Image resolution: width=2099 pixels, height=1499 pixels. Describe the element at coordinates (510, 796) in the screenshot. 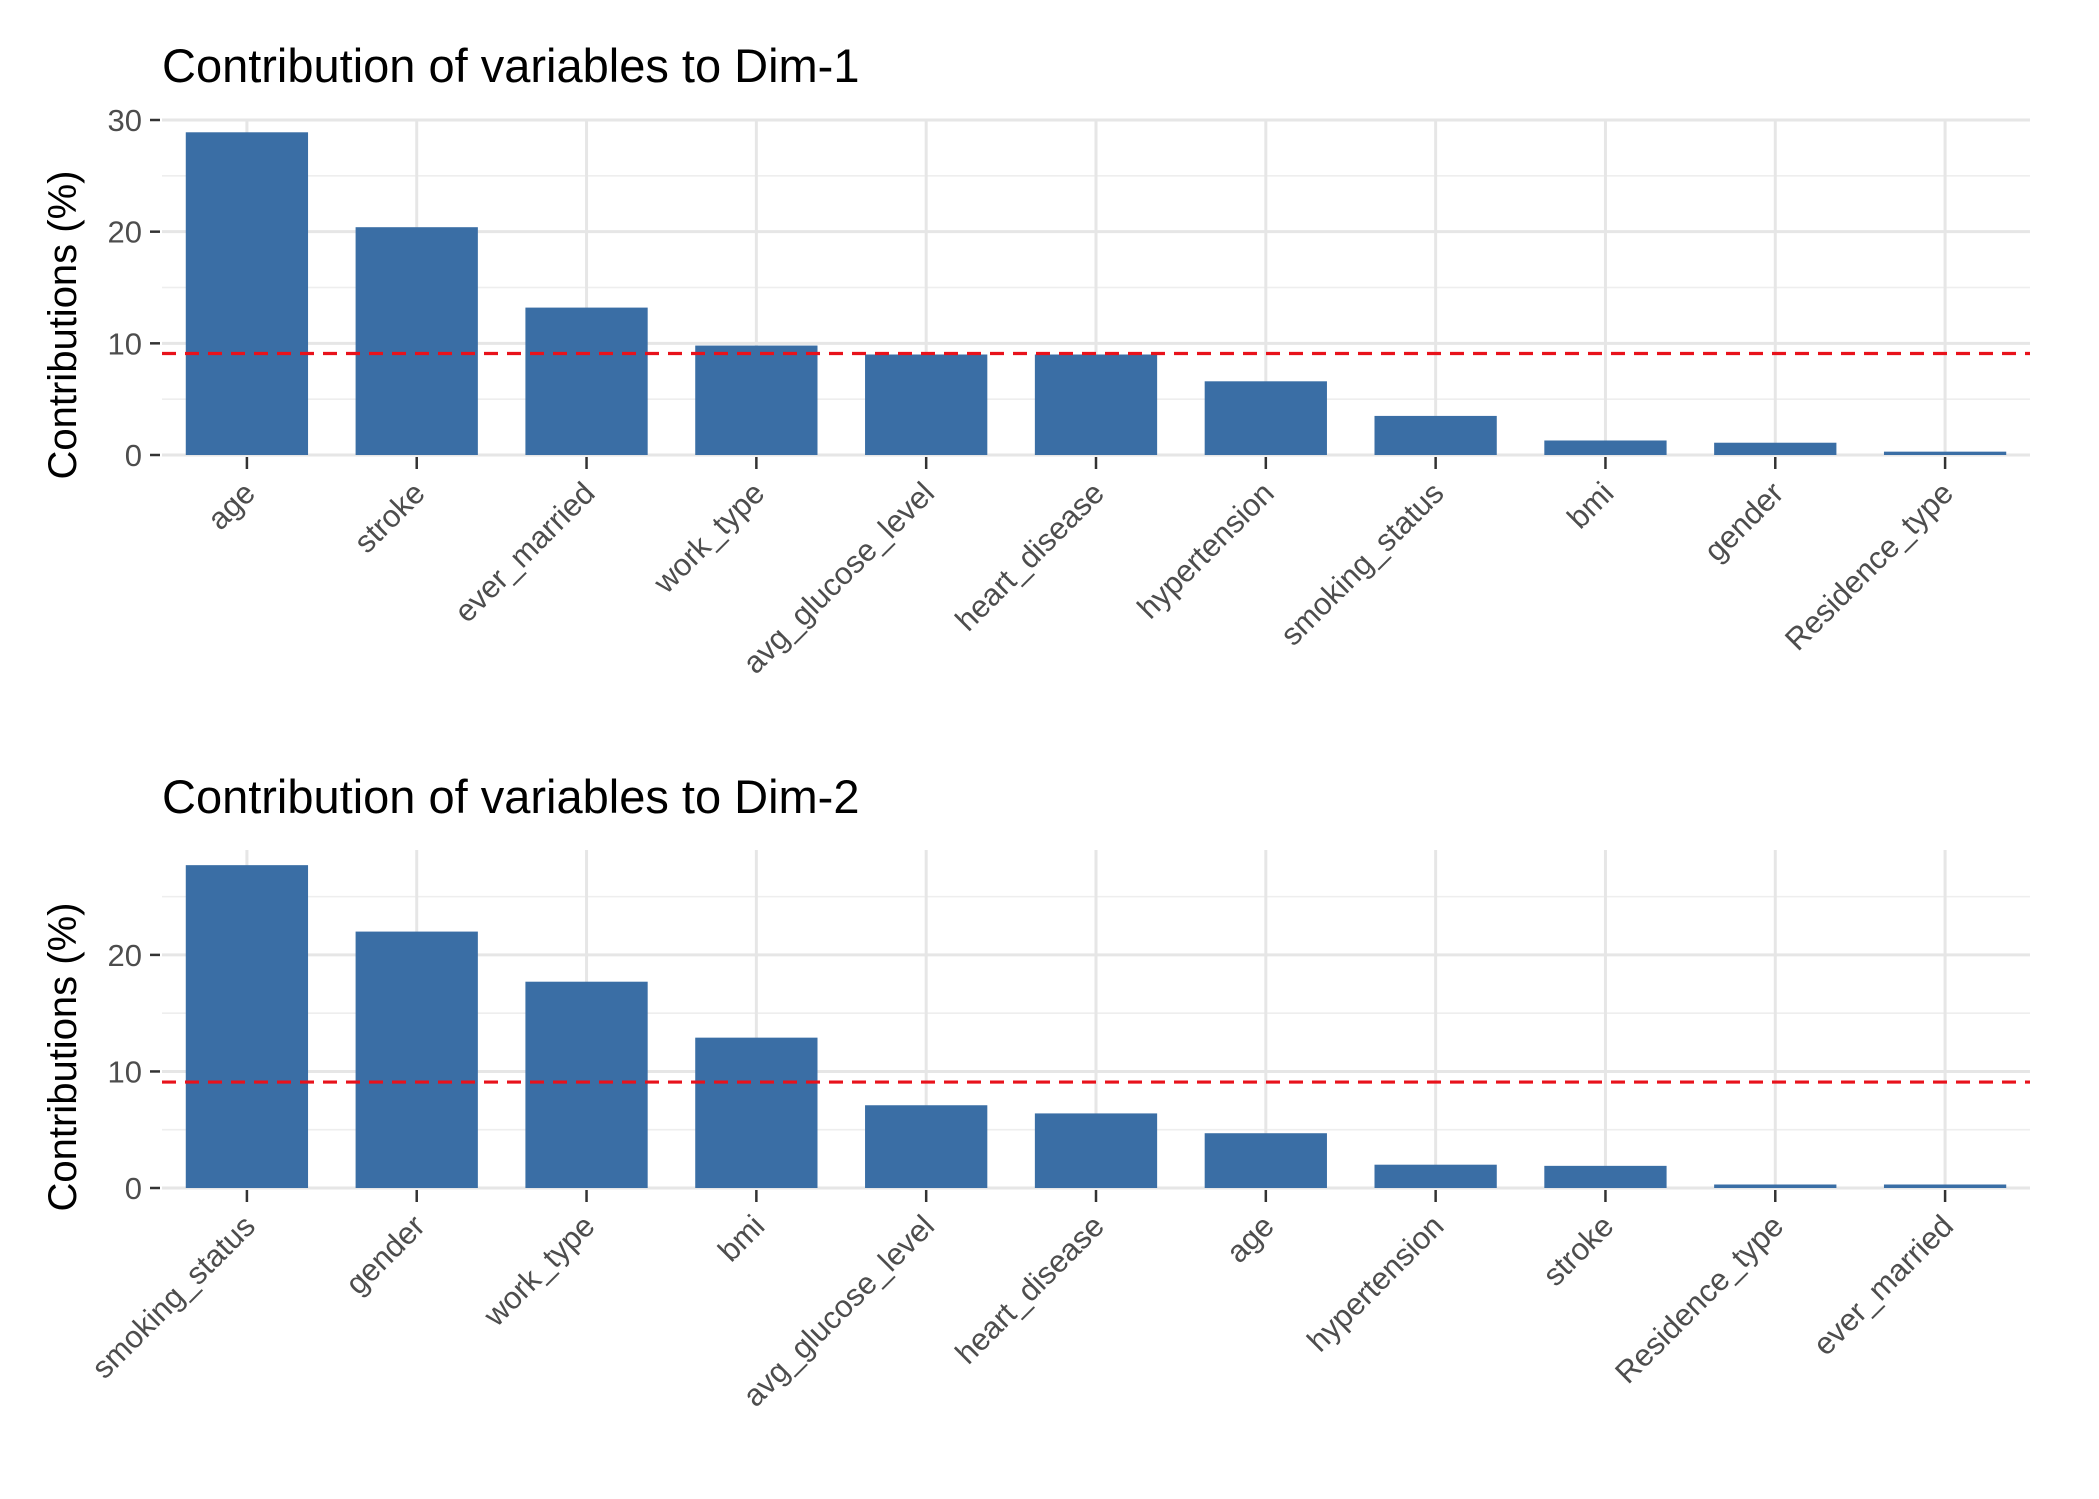

I see `chart-title: Contribution of variables to Dim-2` at that location.